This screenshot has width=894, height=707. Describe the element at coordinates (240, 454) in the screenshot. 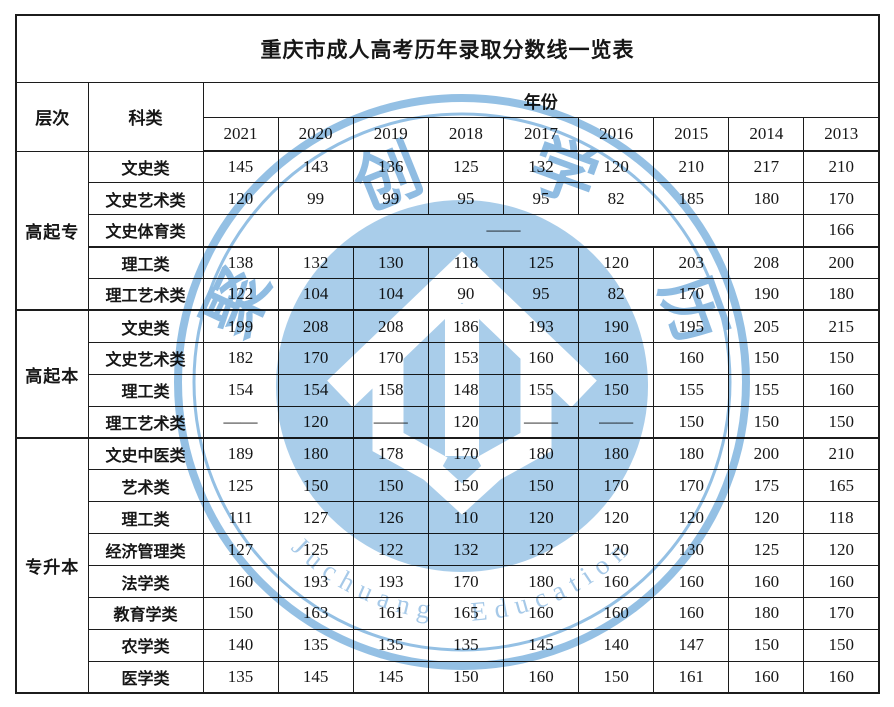

I see `score-cell: 189` at that location.